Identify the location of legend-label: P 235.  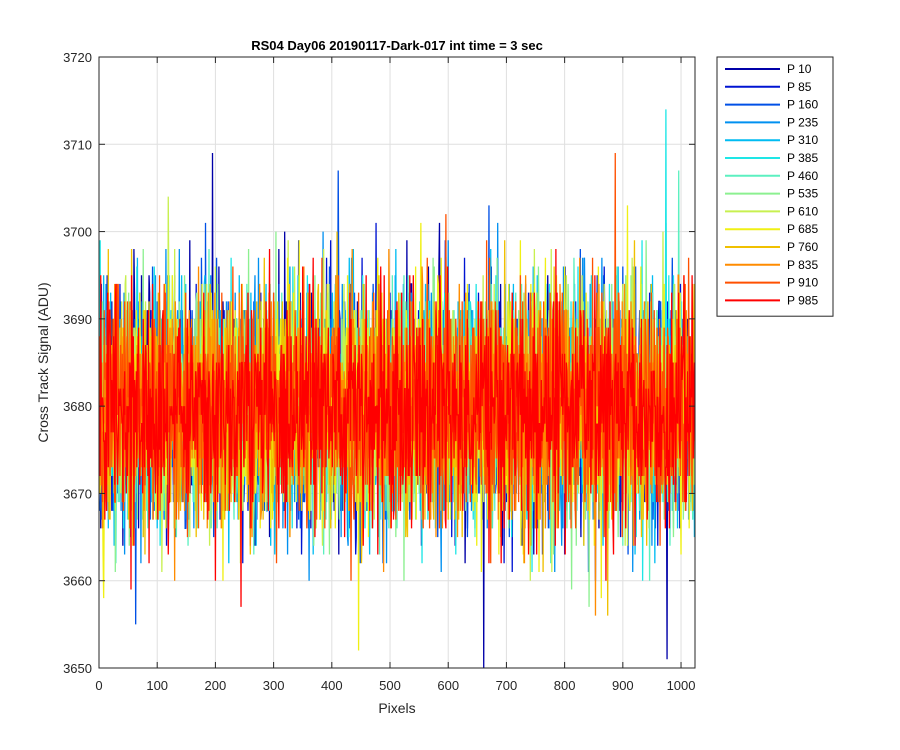
(802, 122).